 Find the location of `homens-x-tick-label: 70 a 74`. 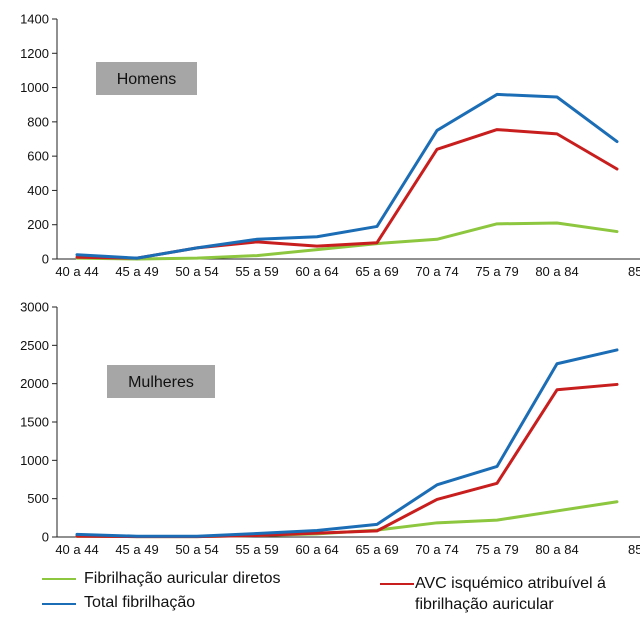

homens-x-tick-label: 70 a 74 is located at coordinates (436, 271).